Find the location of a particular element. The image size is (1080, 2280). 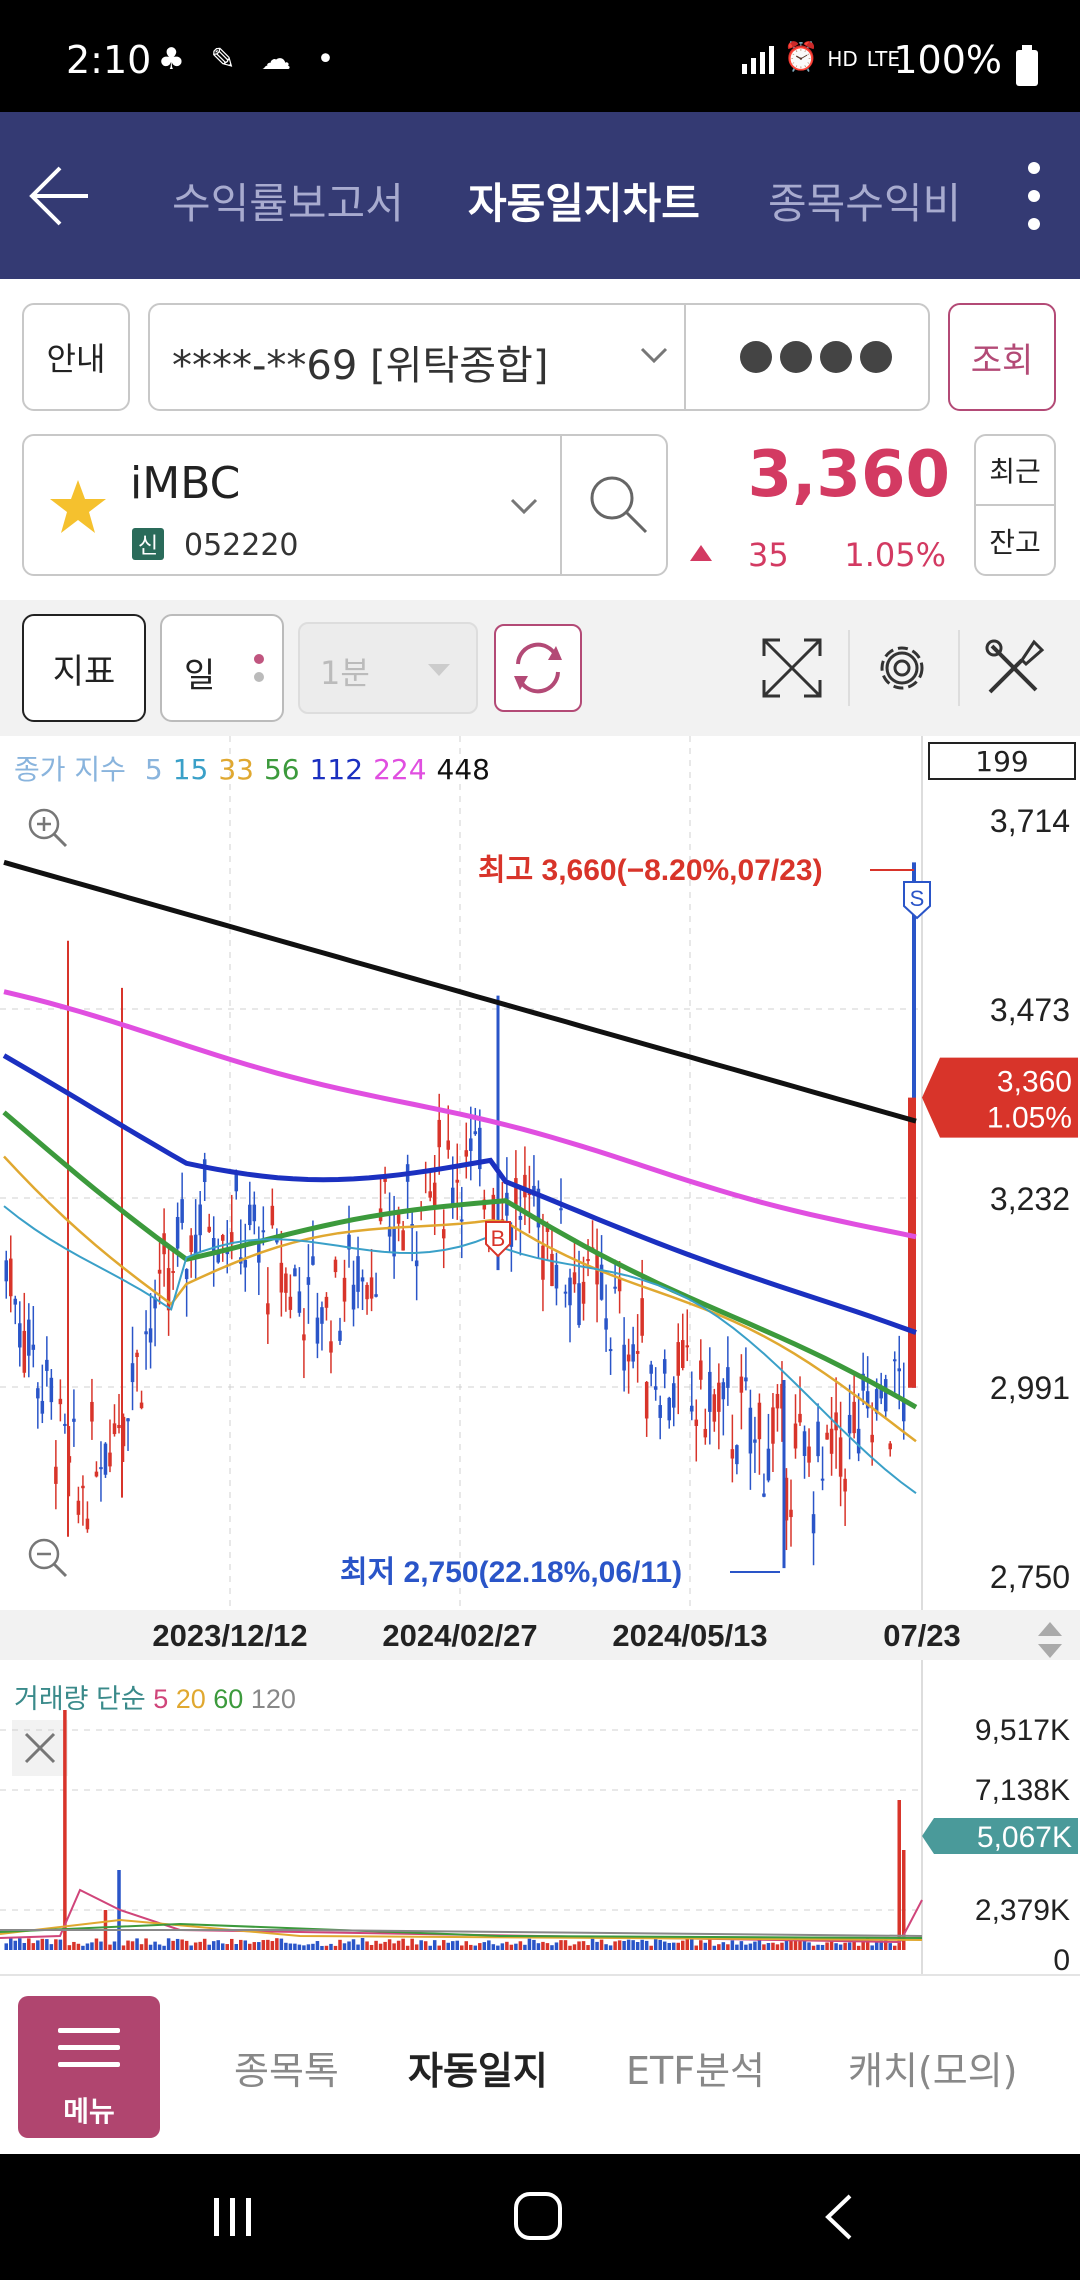

recent-balance-toggle: 최근 잔고 is located at coordinates (1015, 505).